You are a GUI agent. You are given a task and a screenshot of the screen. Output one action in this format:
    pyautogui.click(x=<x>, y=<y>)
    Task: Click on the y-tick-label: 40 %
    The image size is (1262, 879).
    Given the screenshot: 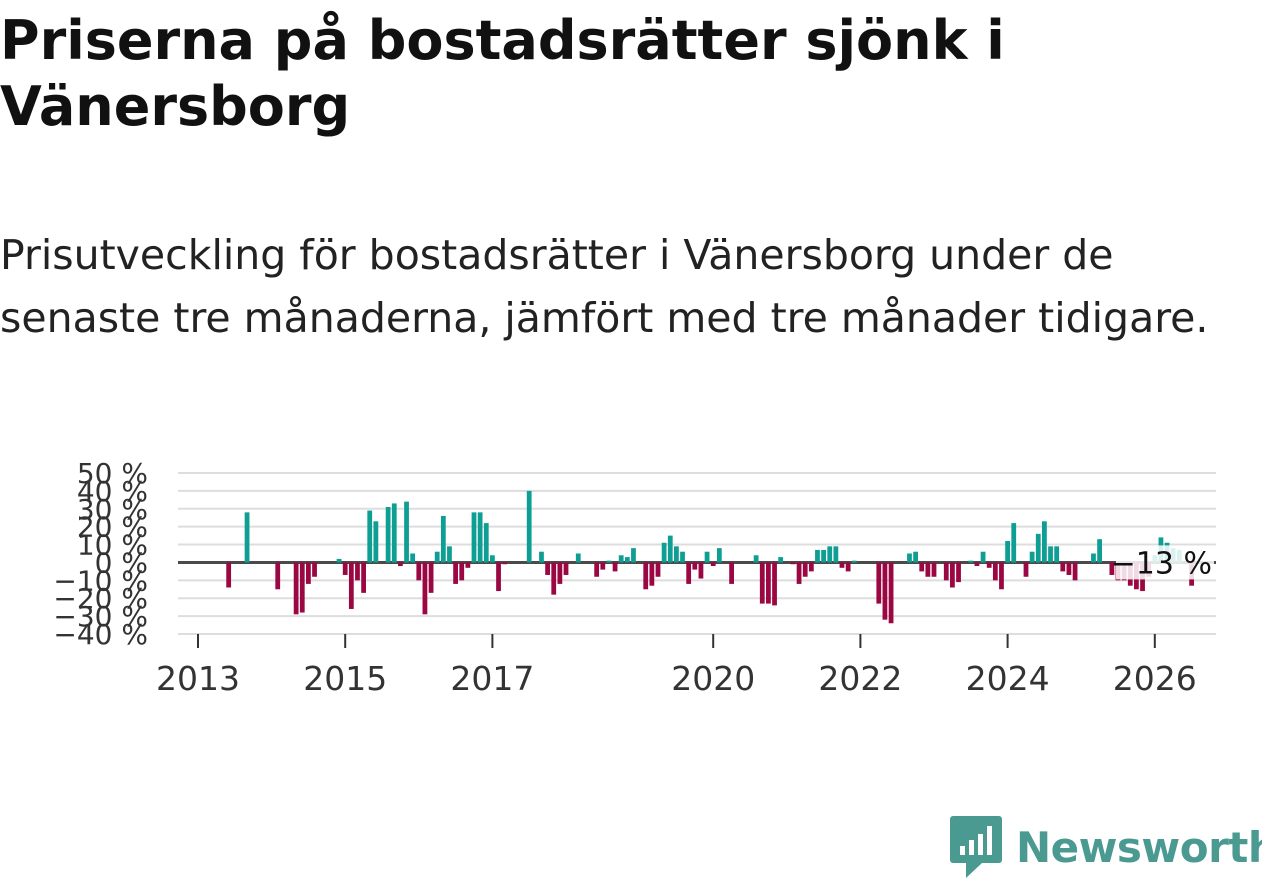 What is the action you would take?
    pyautogui.click(x=112, y=491)
    